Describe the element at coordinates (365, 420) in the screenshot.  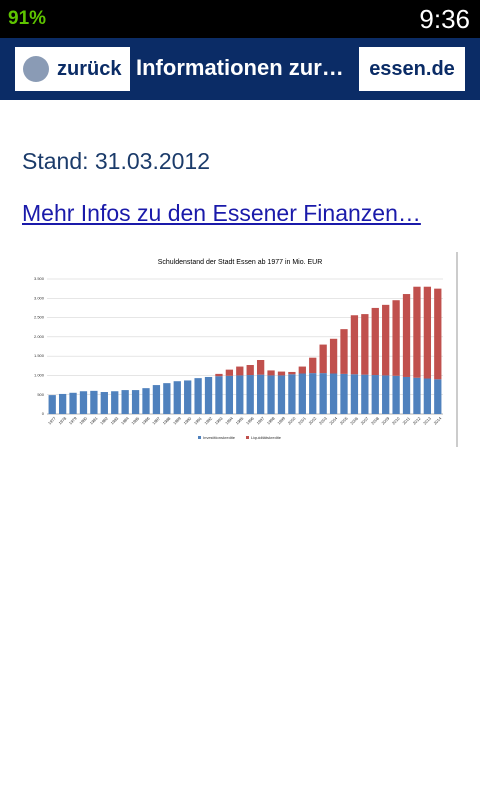
I see `x-tick-label: 2007` at that location.